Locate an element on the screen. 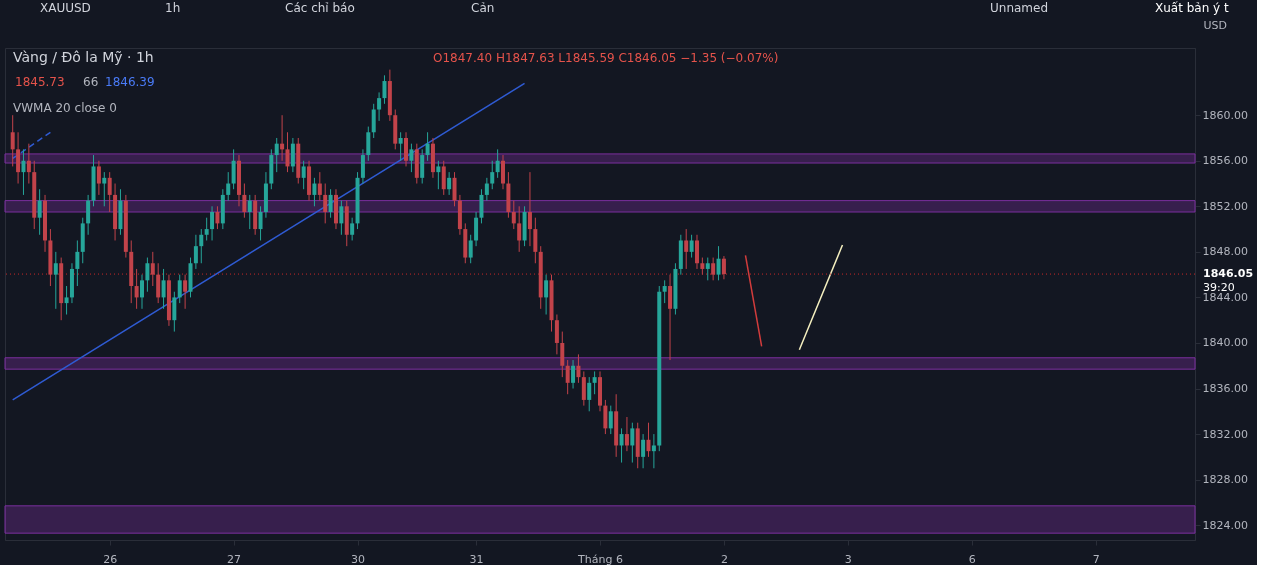 The width and height of the screenshot is (1262, 581). annotation: 1846.39 is located at coordinates (130, 82).